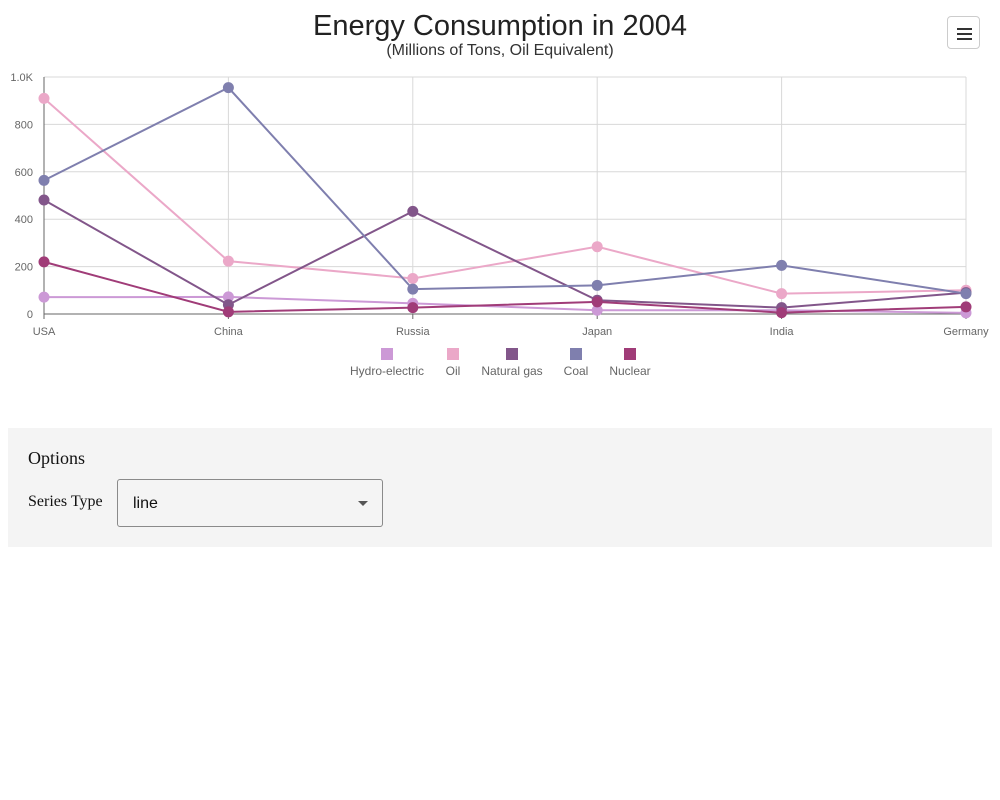 The image size is (1000, 800). What do you see at coordinates (387, 371) in the screenshot?
I see `legend-label: Hydro-electric` at bounding box center [387, 371].